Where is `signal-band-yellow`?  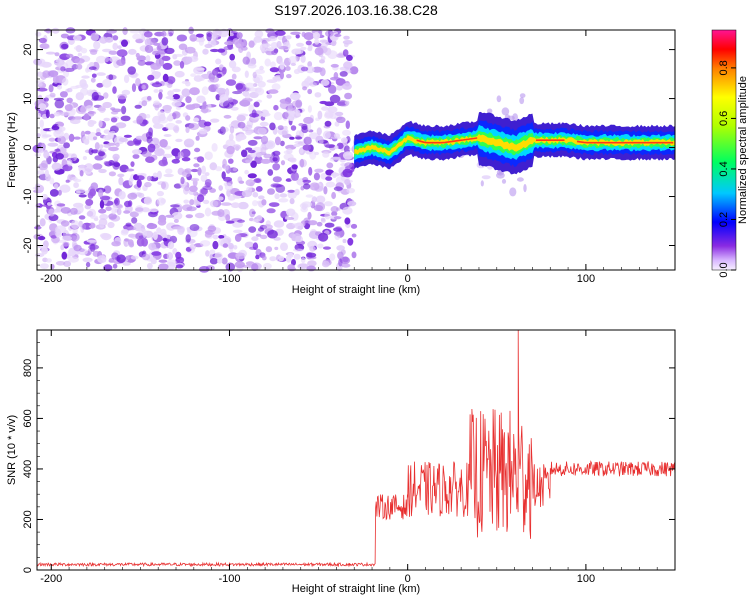 signal-band-yellow is located at coordinates (514, 145).